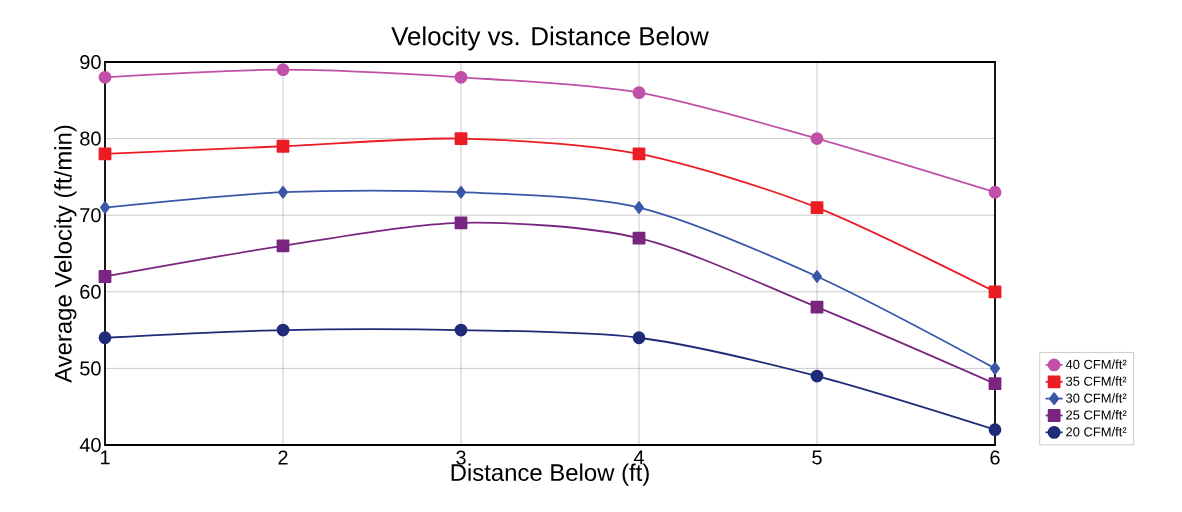 Image resolution: width=1182 pixels, height=512 pixels. What do you see at coordinates (283, 457) in the screenshot?
I see `x-tick-label: 2` at bounding box center [283, 457].